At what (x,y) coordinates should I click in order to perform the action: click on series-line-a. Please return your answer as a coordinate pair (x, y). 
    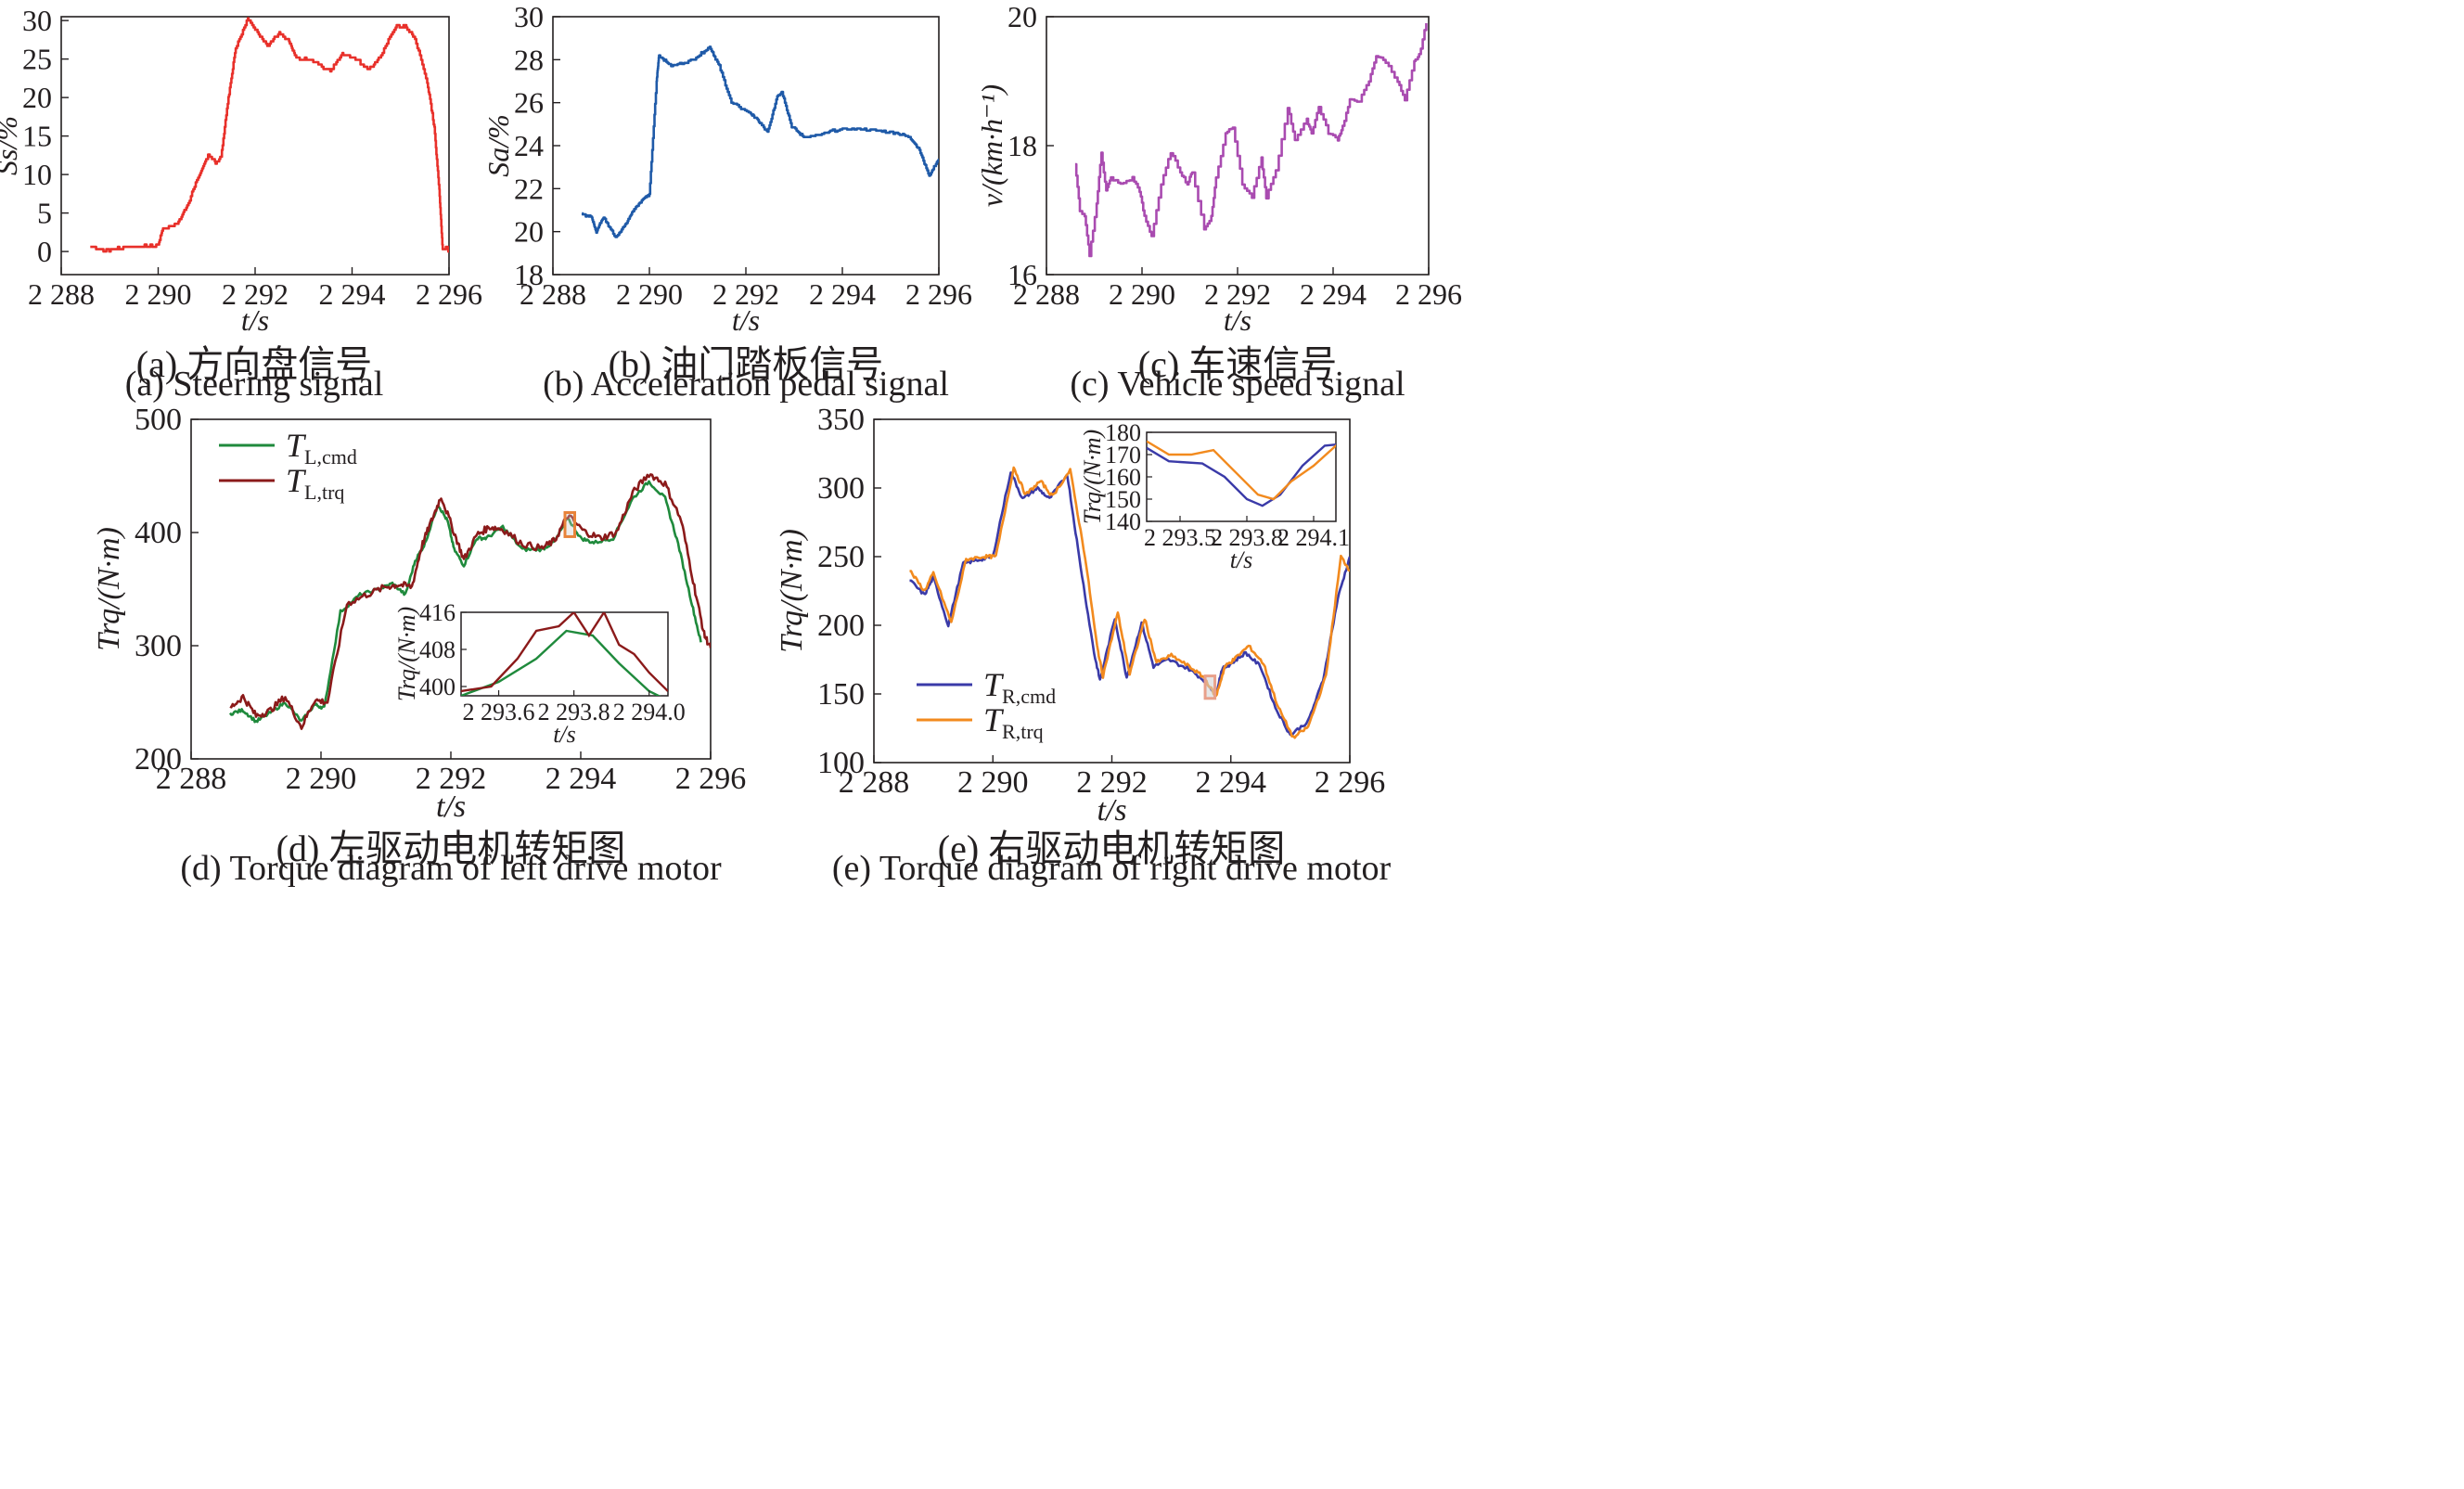
    Looking at the image, I should click on (269, 135).